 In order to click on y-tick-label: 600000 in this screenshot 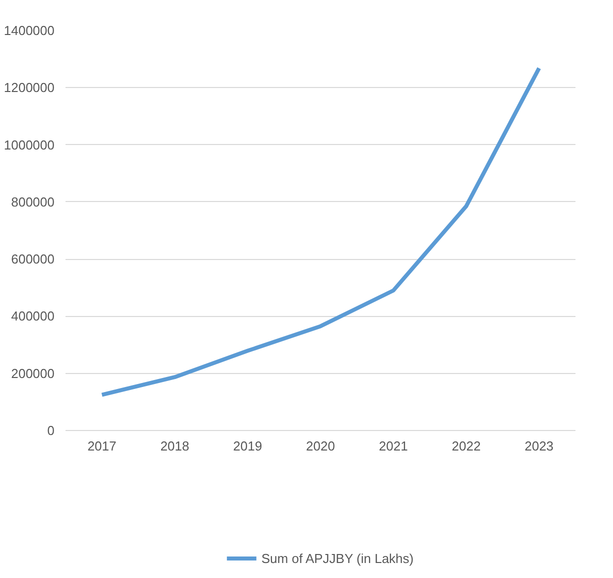, I will do `click(33, 259)`.